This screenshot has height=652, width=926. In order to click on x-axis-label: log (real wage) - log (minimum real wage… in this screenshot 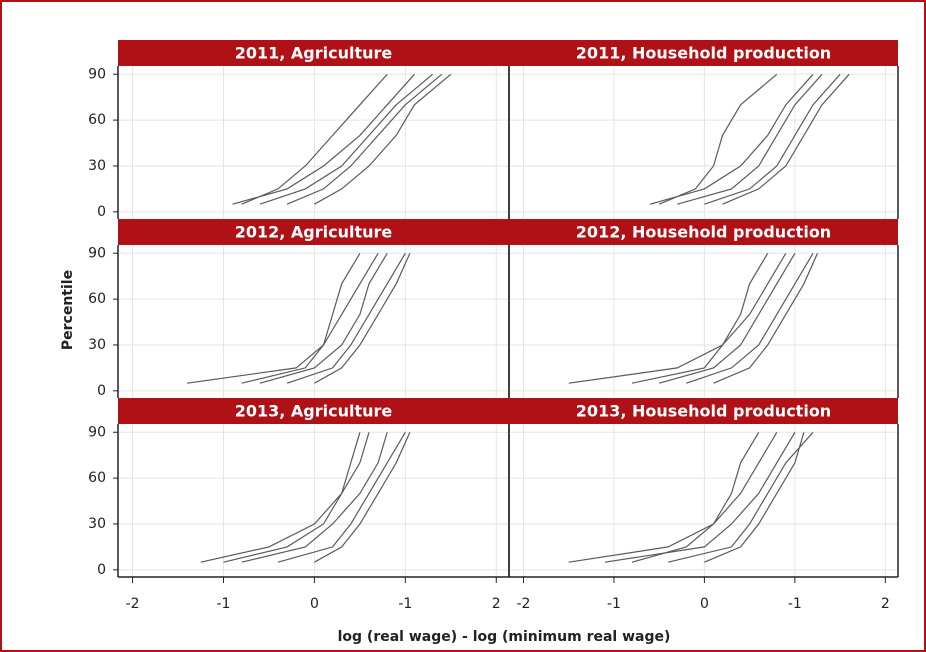, I will do `click(504, 637)`.